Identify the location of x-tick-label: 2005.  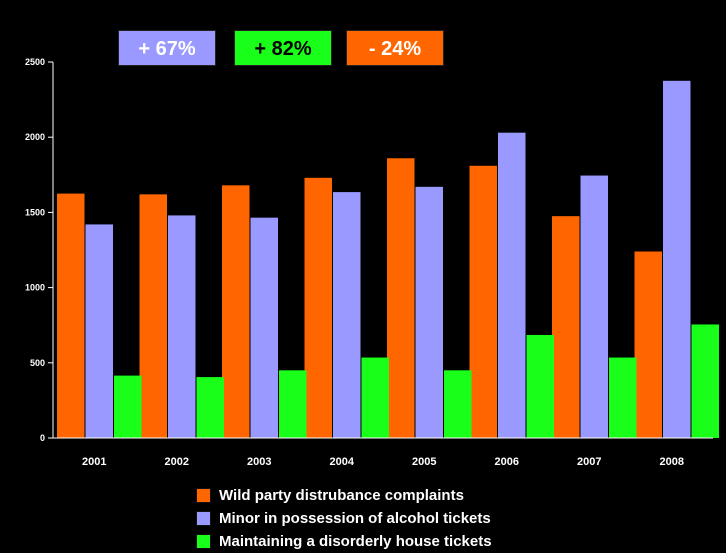
(424, 462).